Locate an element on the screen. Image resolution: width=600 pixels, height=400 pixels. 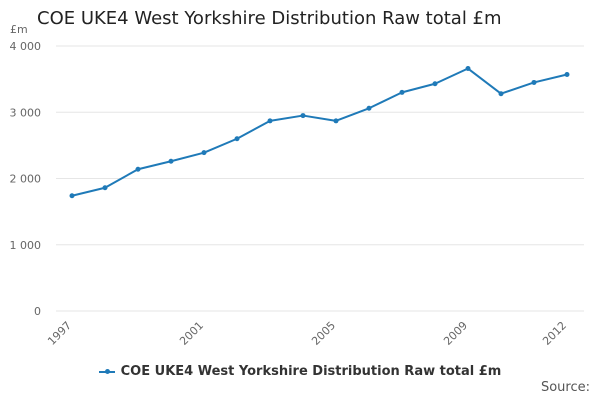
source-label: Source: is located at coordinates (565, 387).